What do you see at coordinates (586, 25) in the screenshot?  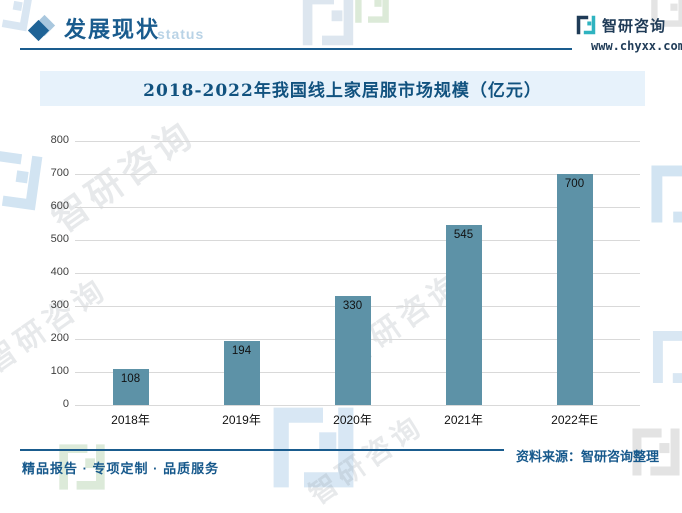 I see `brand-logo-icon` at bounding box center [586, 25].